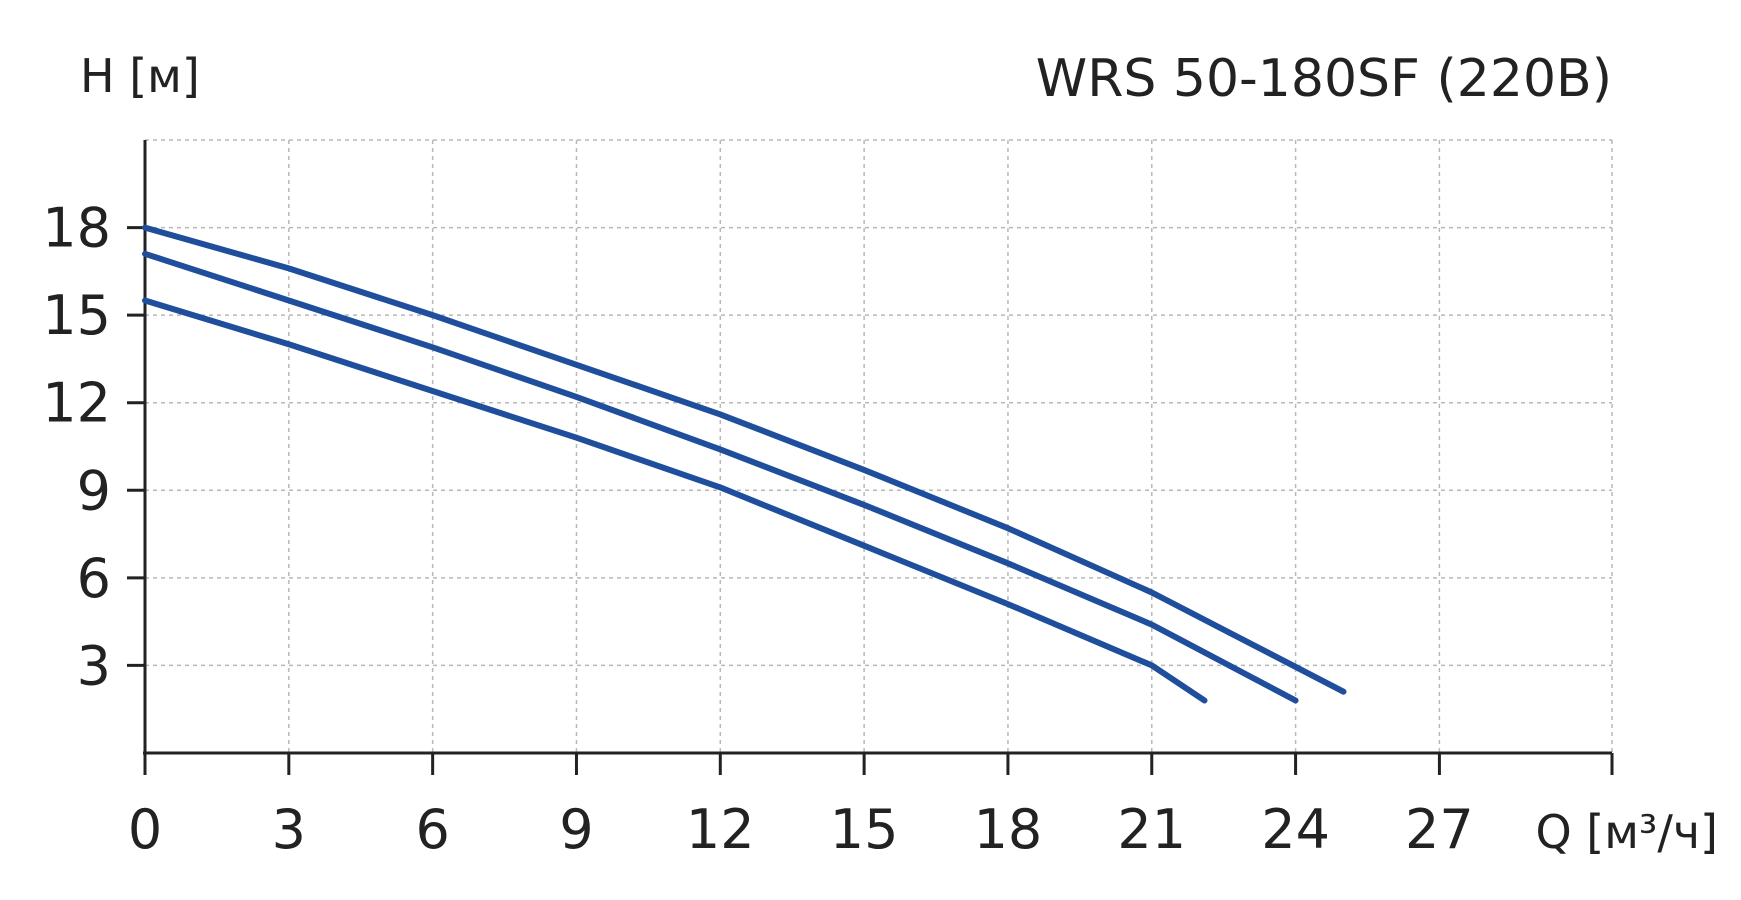 The width and height of the screenshot is (1741, 900). Describe the element at coordinates (140, 76) in the screenshot. I see `y-axis-label: H [м]` at that location.